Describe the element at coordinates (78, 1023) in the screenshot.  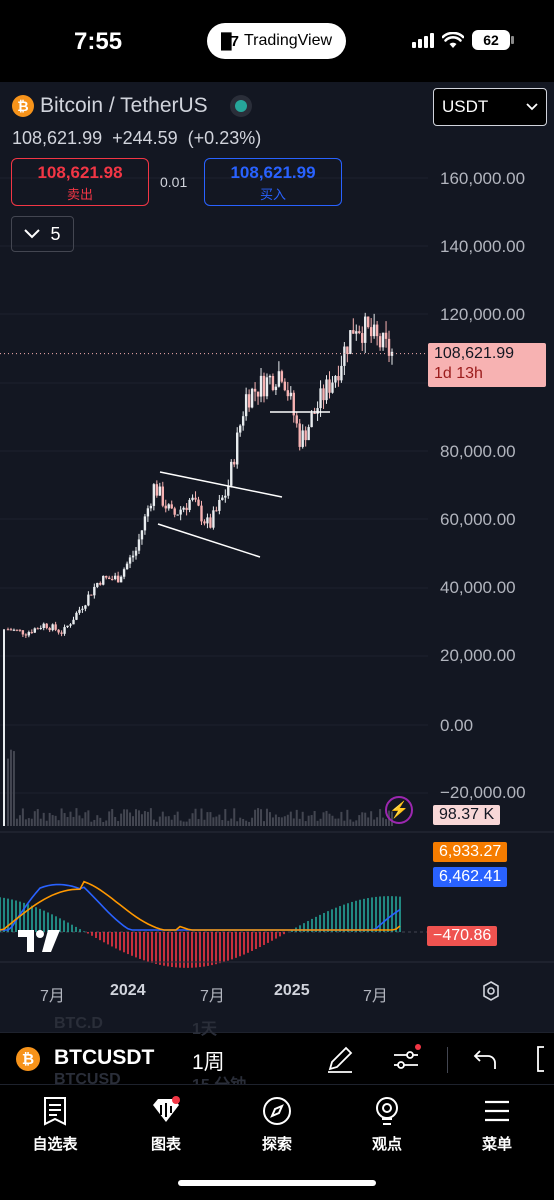
I see `prev-symbol: BTC.D` at that location.